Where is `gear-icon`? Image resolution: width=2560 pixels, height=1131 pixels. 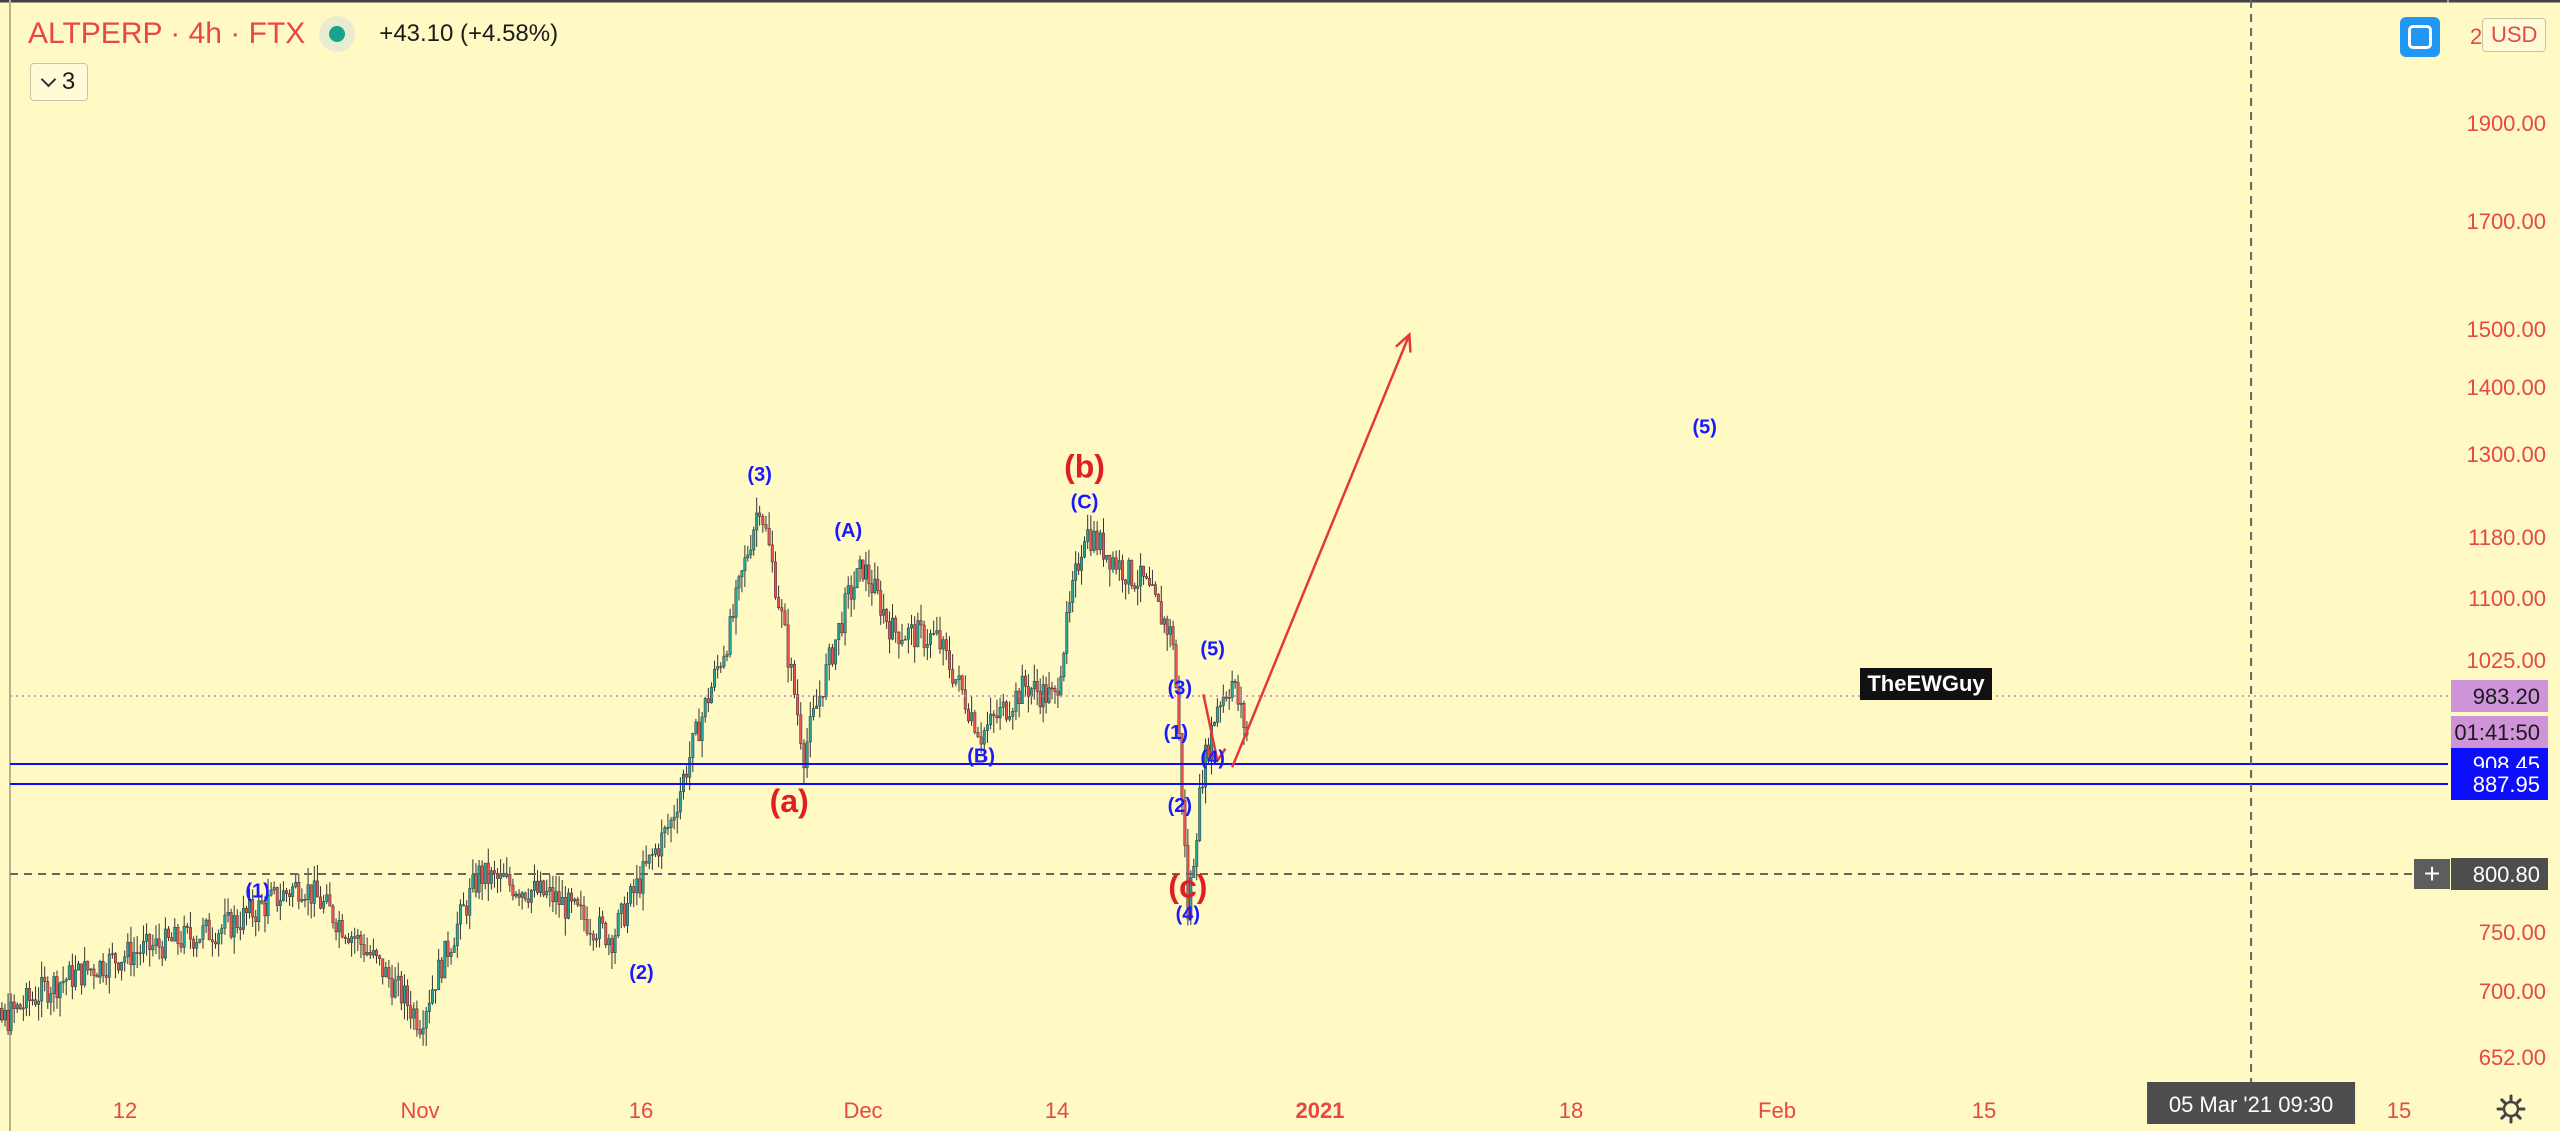
gear-icon is located at coordinates (2511, 1109).